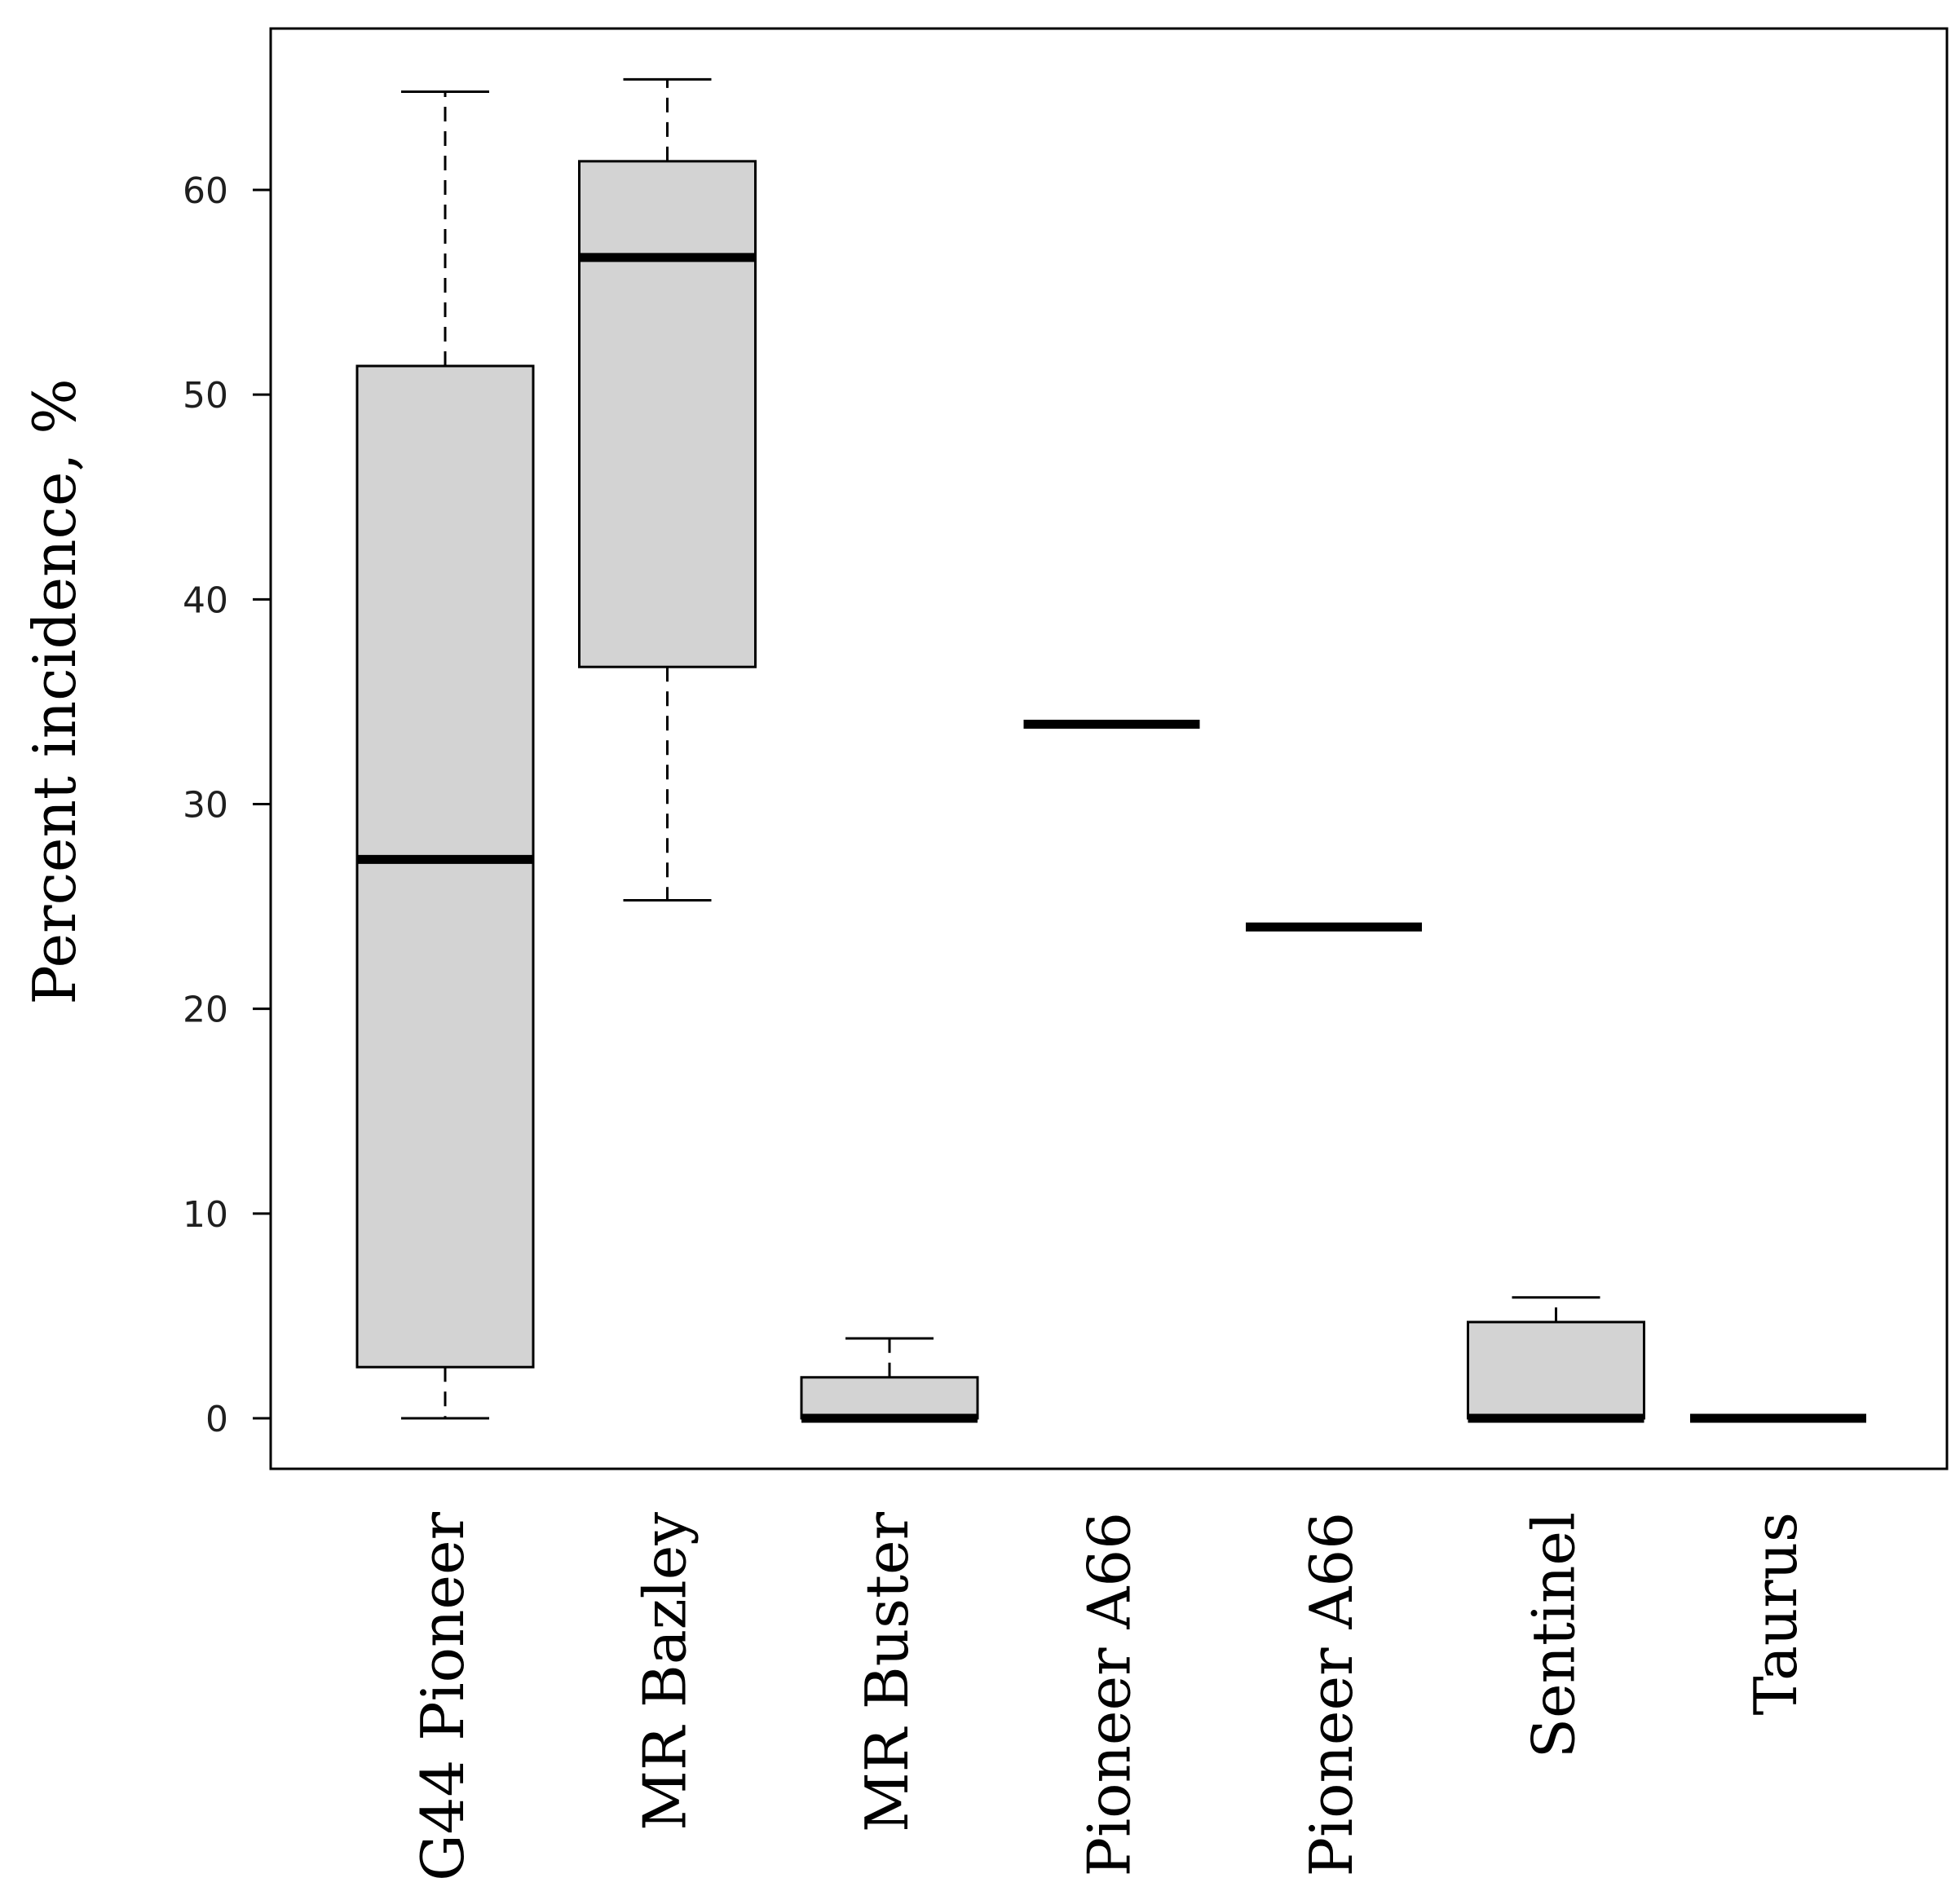 The width and height of the screenshot is (1960, 1900). Describe the element at coordinates (206, 1215) in the screenshot. I see `y-tick-label: 10` at that location.